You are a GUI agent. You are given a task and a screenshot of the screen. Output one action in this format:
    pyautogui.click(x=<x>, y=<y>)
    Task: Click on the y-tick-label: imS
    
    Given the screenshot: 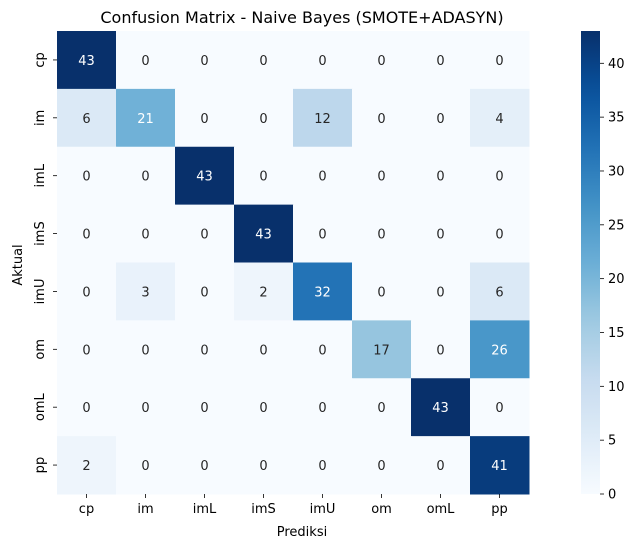 What is the action you would take?
    pyautogui.click(x=40, y=233)
    